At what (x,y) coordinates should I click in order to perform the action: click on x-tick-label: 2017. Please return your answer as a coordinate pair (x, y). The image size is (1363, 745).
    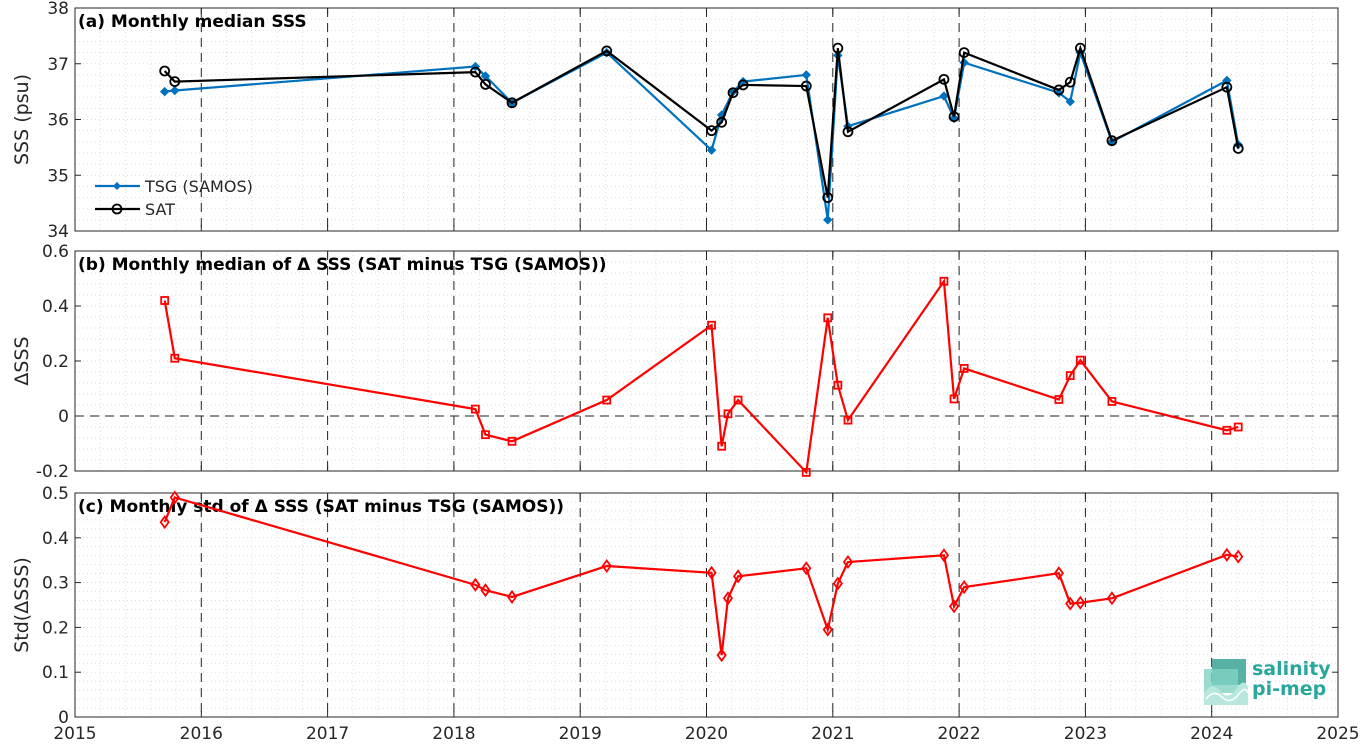
    Looking at the image, I should click on (327, 734).